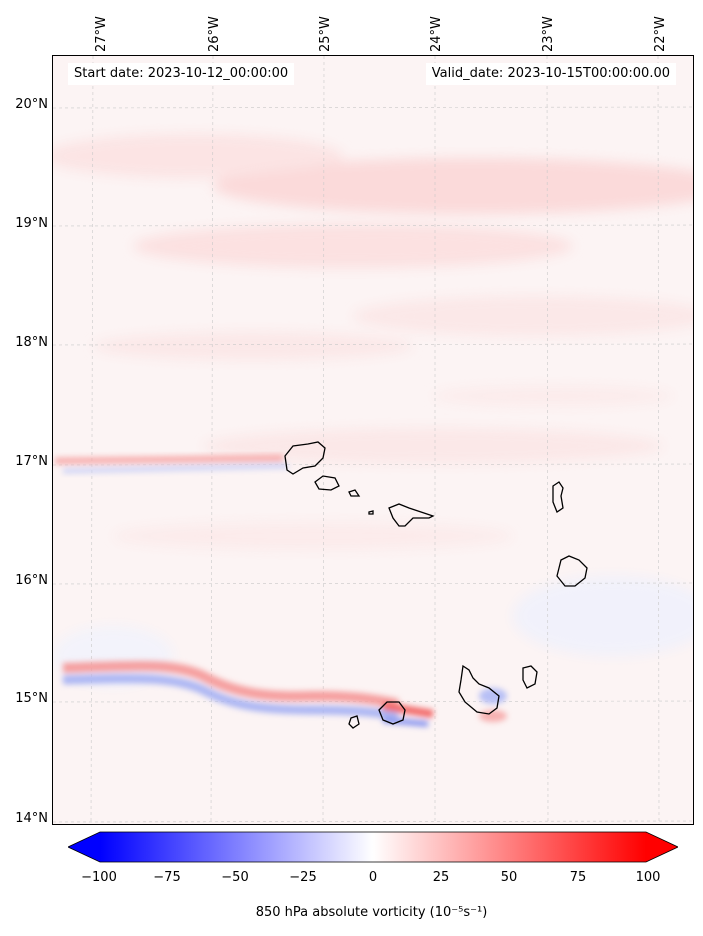 The height and width of the screenshot is (936, 703). What do you see at coordinates (509, 877) in the screenshot?
I see `colorbar-tick: 50` at bounding box center [509, 877].